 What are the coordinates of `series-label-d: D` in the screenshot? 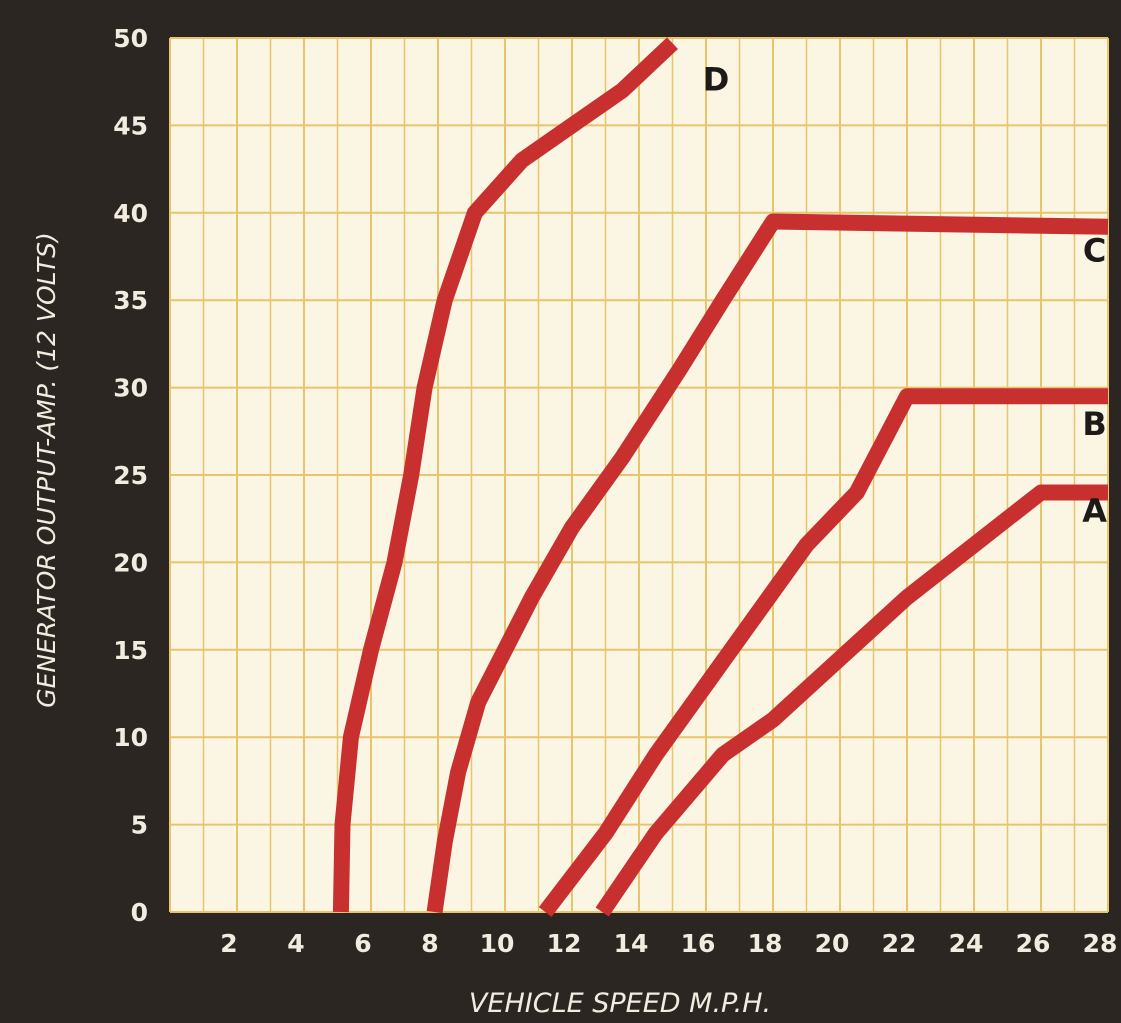 It's located at (716, 79).